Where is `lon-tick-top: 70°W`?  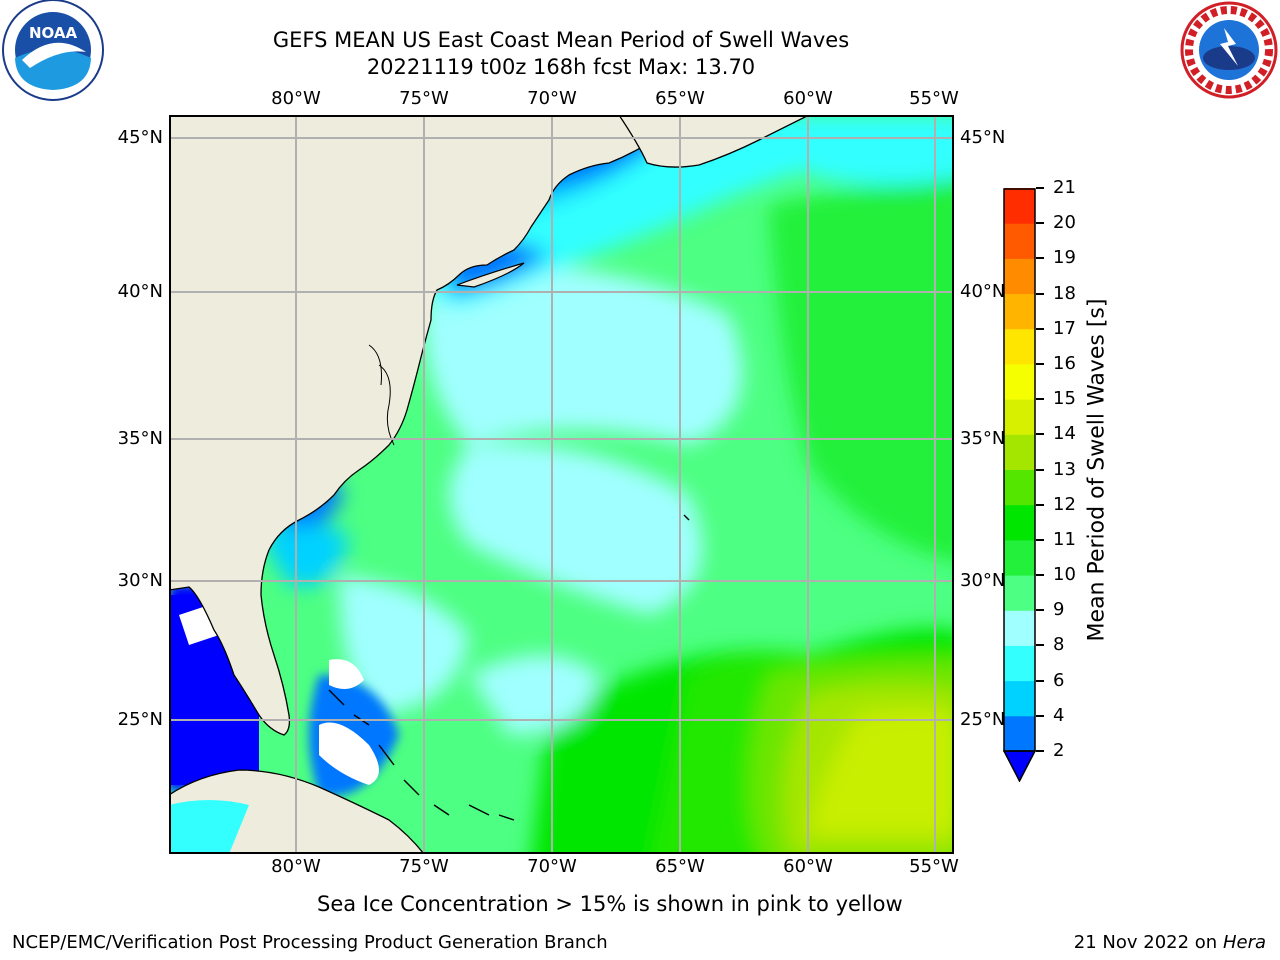 lon-tick-top: 70°W is located at coordinates (552, 98).